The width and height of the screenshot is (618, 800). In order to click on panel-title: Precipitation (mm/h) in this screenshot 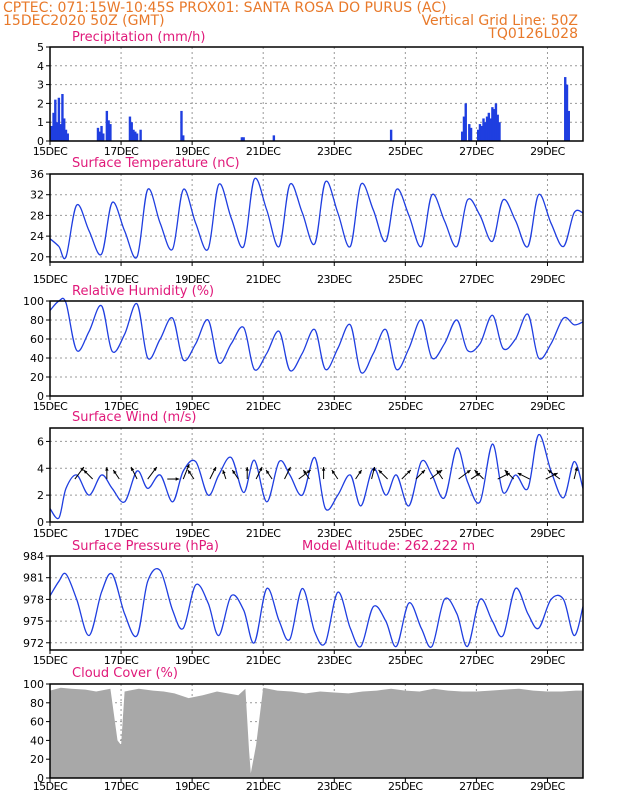, I will do `click(138, 37)`.